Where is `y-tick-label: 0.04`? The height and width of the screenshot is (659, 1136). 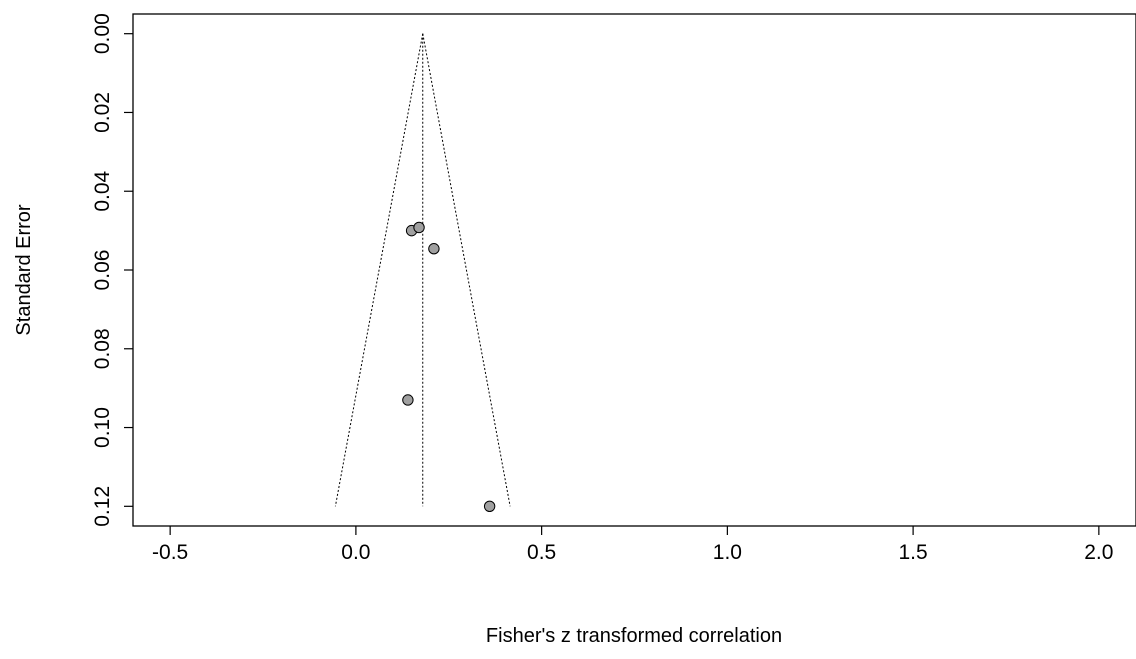 y-tick-label: 0.04 is located at coordinates (102, 190).